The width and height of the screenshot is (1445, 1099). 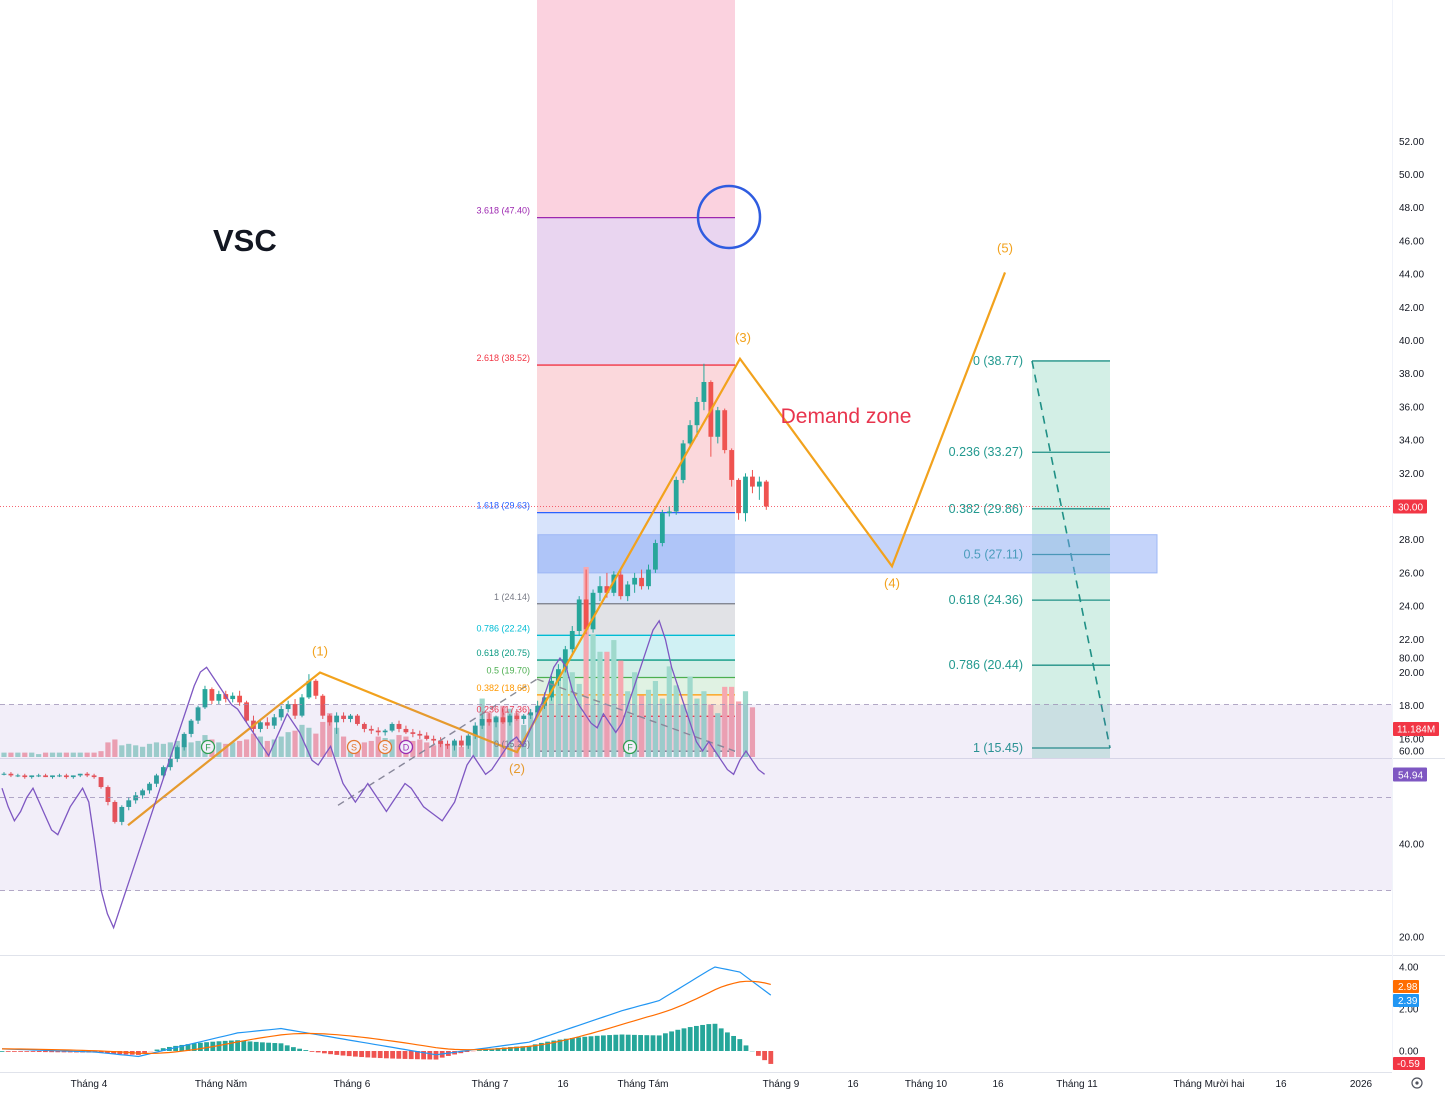 I want to click on time-tick-label: Tháng Mười hai, so click(x=1208, y=1084).